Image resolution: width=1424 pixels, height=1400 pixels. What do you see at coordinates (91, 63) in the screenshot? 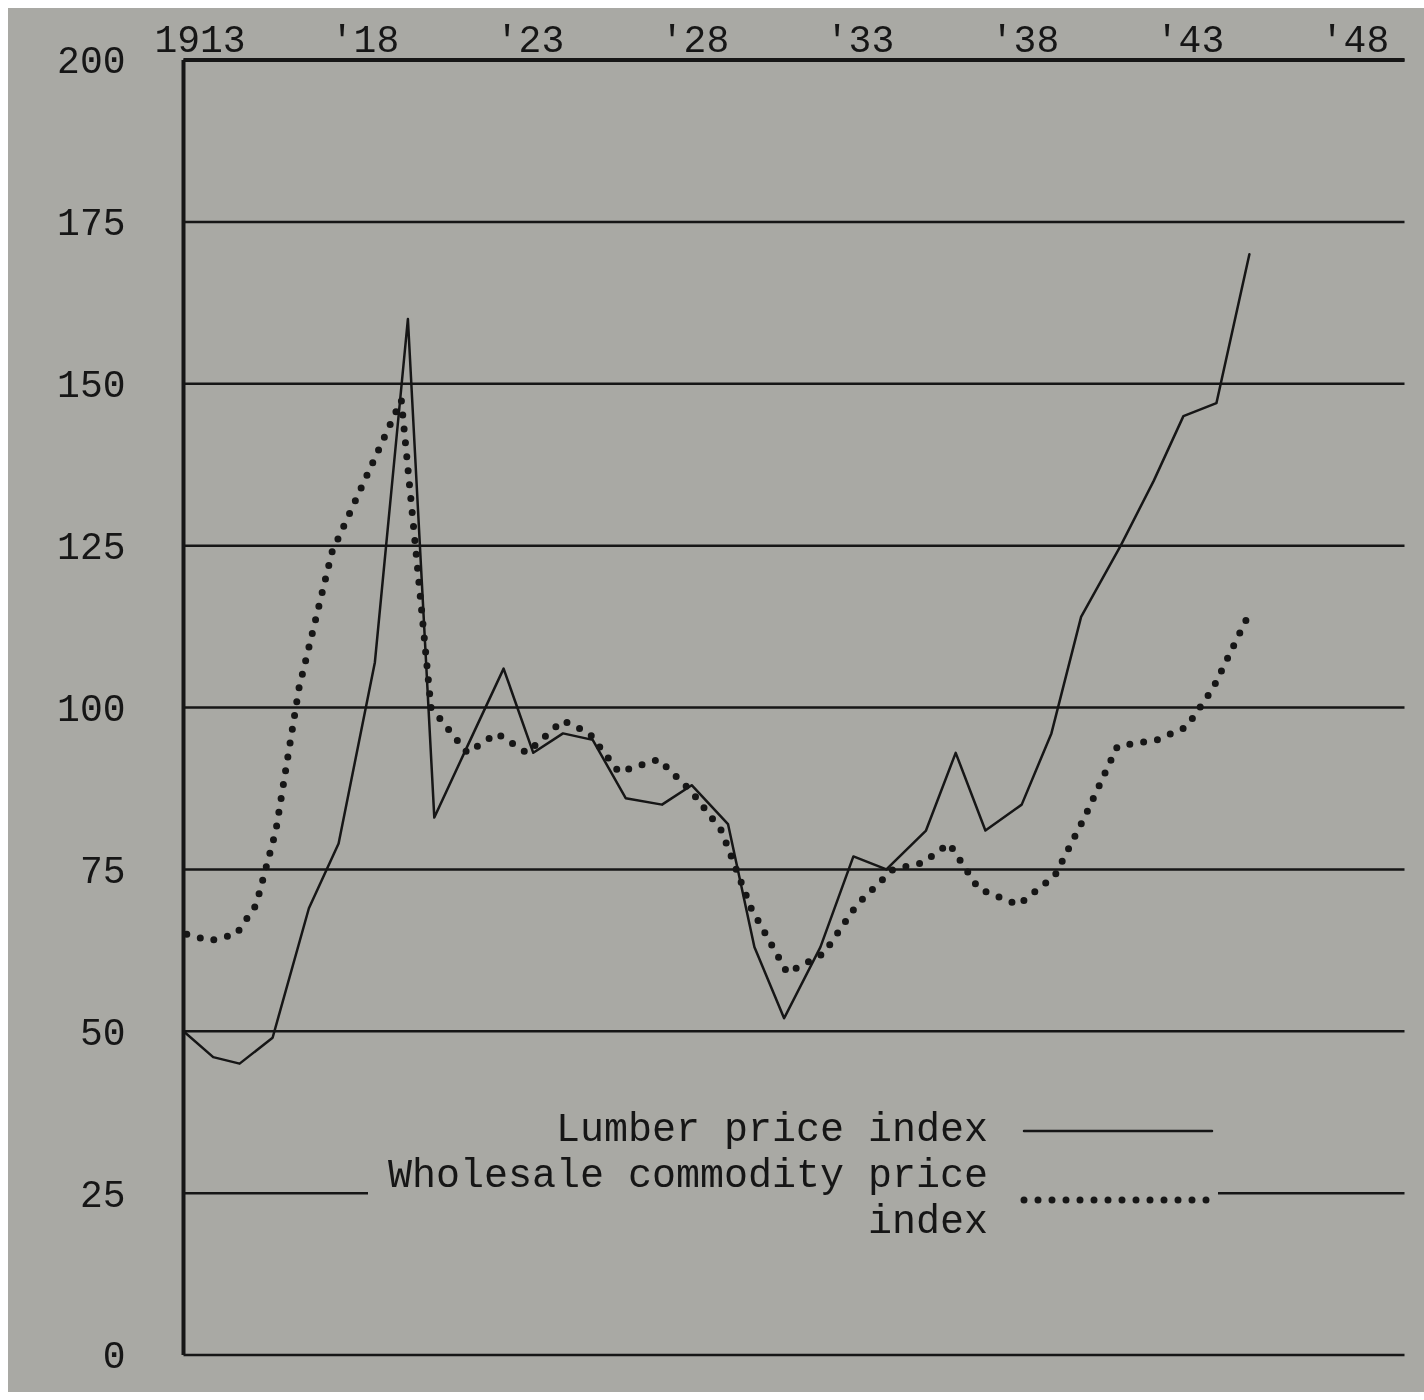
I see `y-tick-label: 200` at bounding box center [91, 63].